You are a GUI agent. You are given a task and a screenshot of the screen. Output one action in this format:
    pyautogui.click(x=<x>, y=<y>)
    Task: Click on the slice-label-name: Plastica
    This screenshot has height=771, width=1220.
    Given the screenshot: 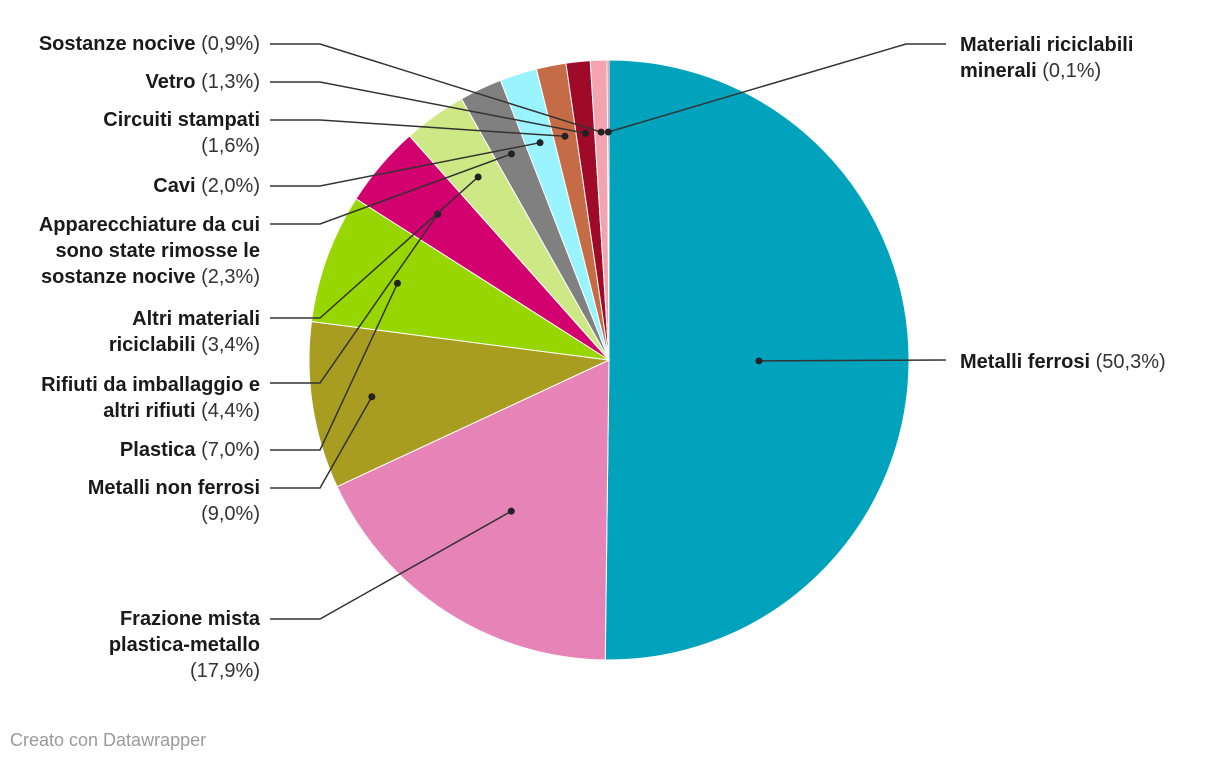 What is the action you would take?
    pyautogui.click(x=157, y=450)
    